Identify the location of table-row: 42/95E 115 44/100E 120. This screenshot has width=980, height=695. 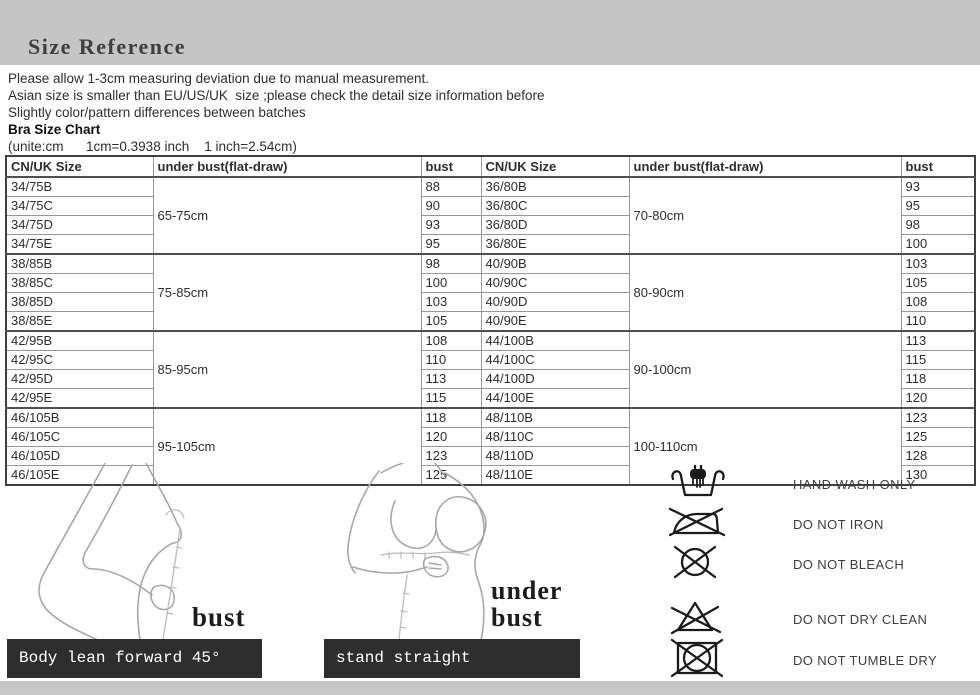
(490, 398).